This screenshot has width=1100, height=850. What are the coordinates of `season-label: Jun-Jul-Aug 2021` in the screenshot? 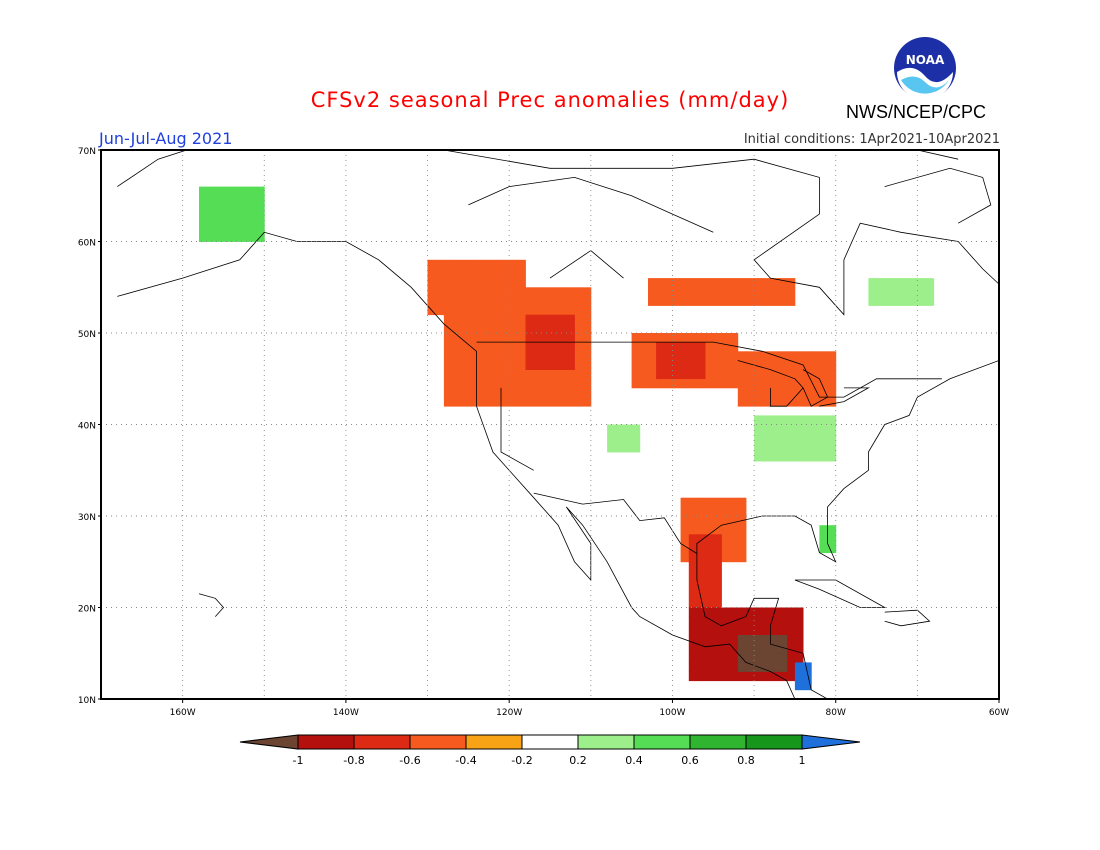 It's located at (166, 138).